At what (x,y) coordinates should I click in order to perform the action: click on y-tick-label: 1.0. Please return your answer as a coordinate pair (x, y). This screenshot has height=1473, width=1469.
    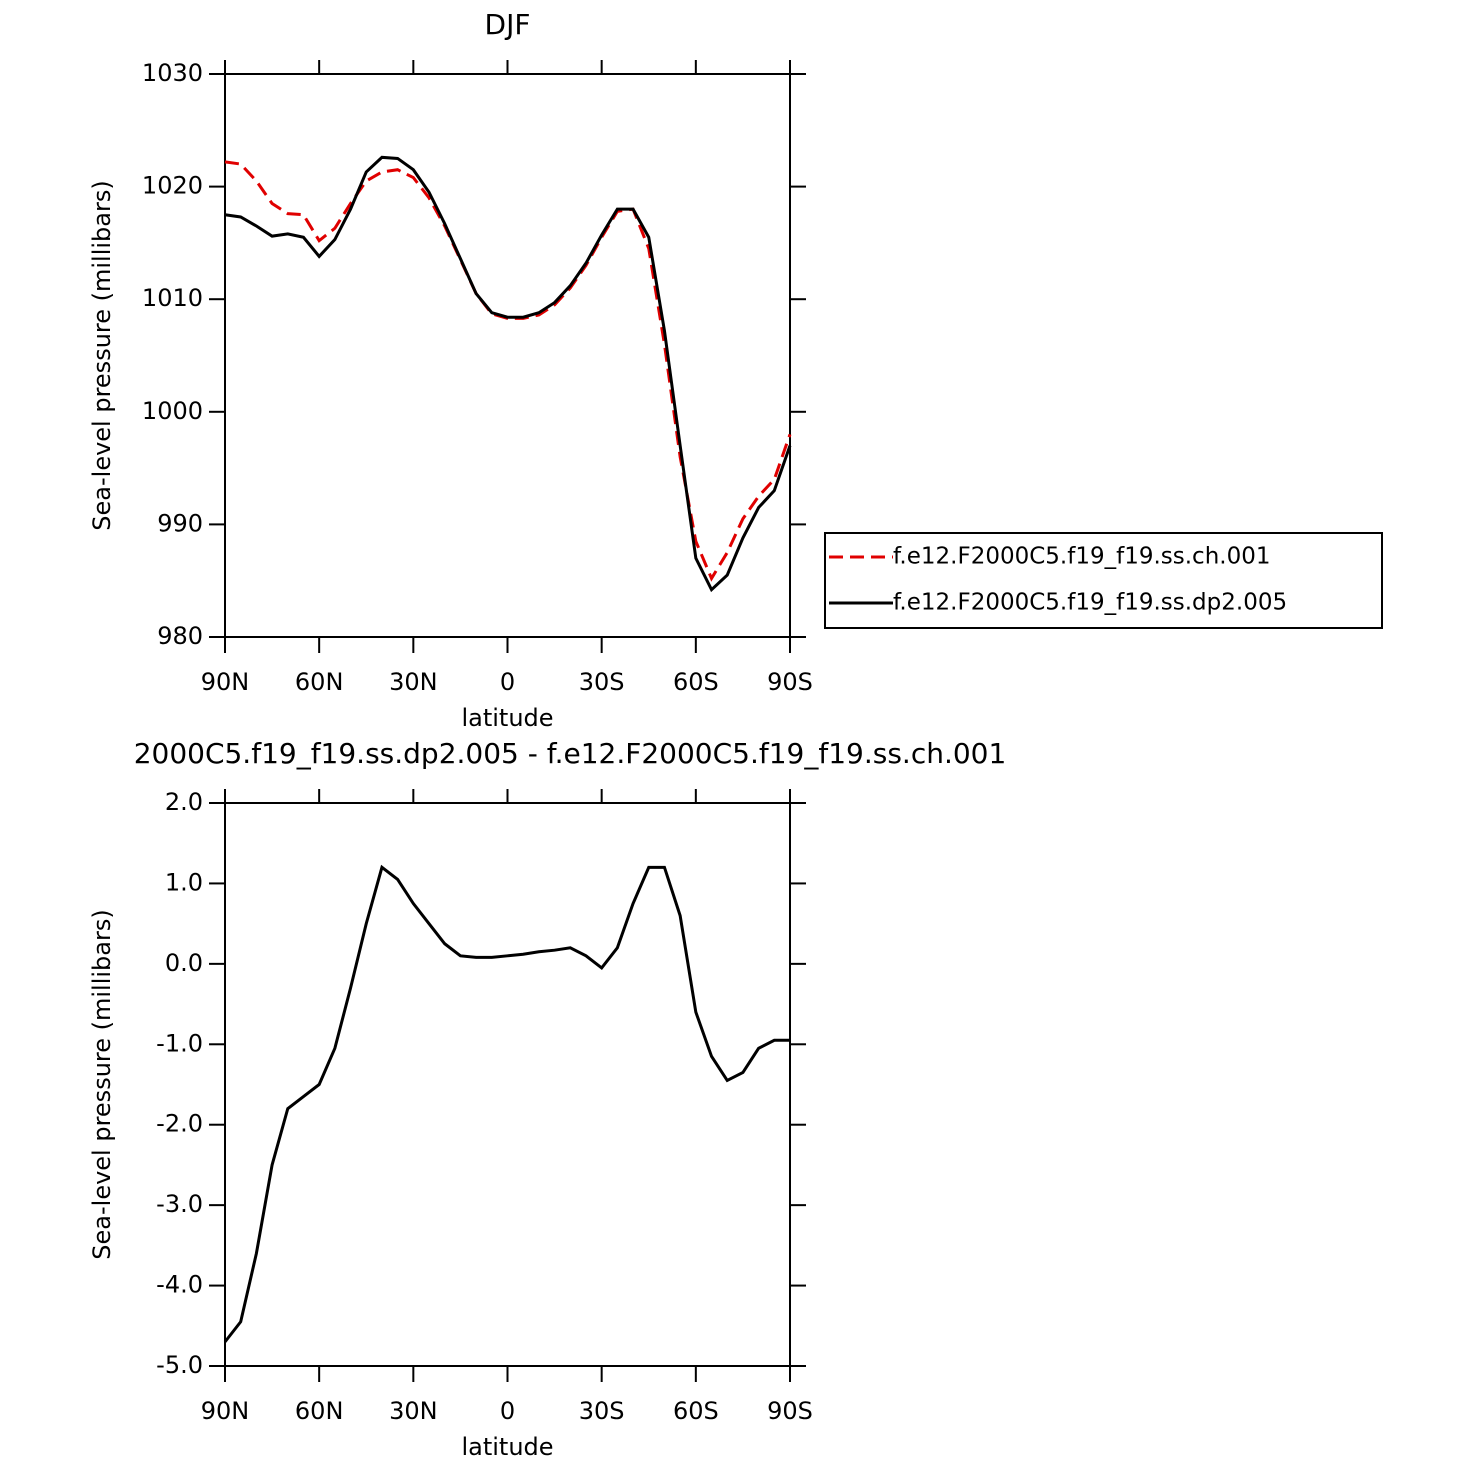
    Looking at the image, I should click on (184, 882).